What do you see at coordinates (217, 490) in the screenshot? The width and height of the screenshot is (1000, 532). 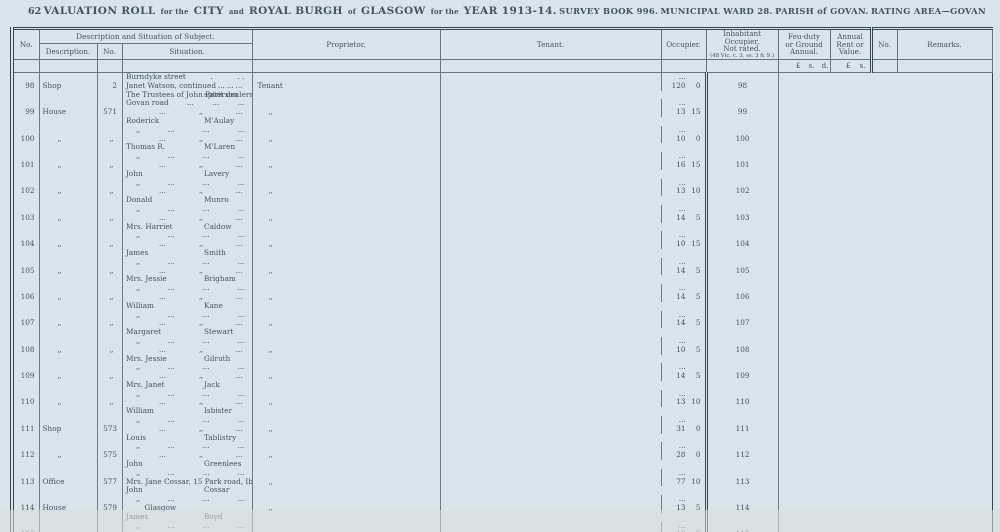 I see `tenant-surname: Cossar` at bounding box center [217, 490].